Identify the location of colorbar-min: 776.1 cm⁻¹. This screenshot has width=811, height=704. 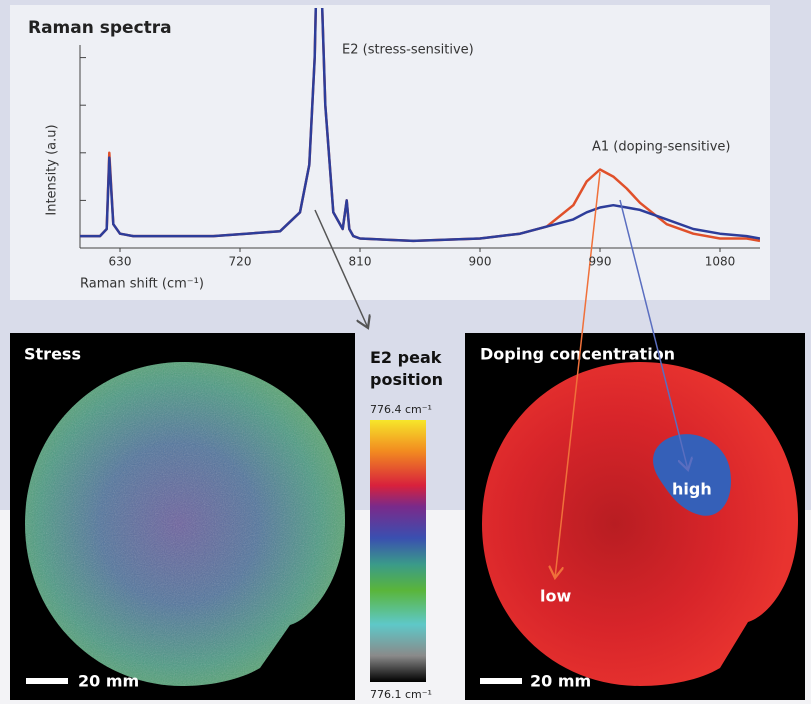
(401, 694).